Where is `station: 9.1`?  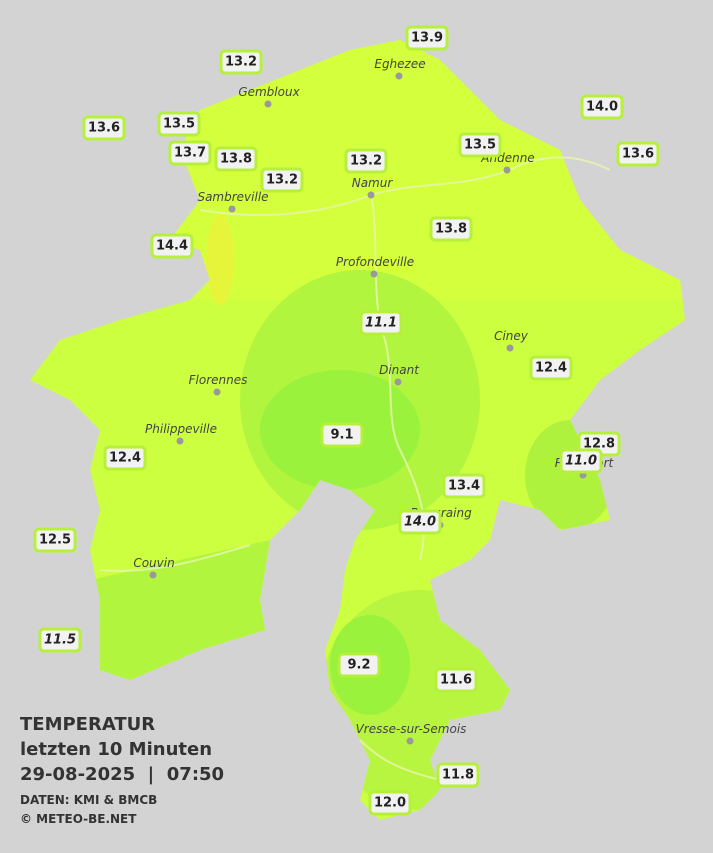 station: 9.1 is located at coordinates (342, 435).